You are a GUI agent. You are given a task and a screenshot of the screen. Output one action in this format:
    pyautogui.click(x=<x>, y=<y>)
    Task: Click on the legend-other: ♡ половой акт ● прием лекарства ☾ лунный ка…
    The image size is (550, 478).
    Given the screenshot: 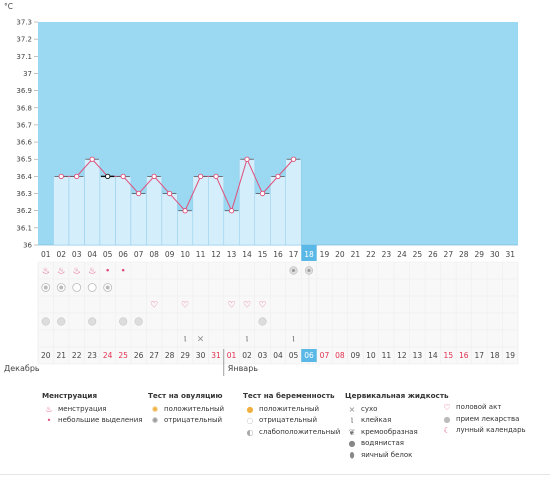 What is the action you would take?
    pyautogui.click(x=483, y=419)
    